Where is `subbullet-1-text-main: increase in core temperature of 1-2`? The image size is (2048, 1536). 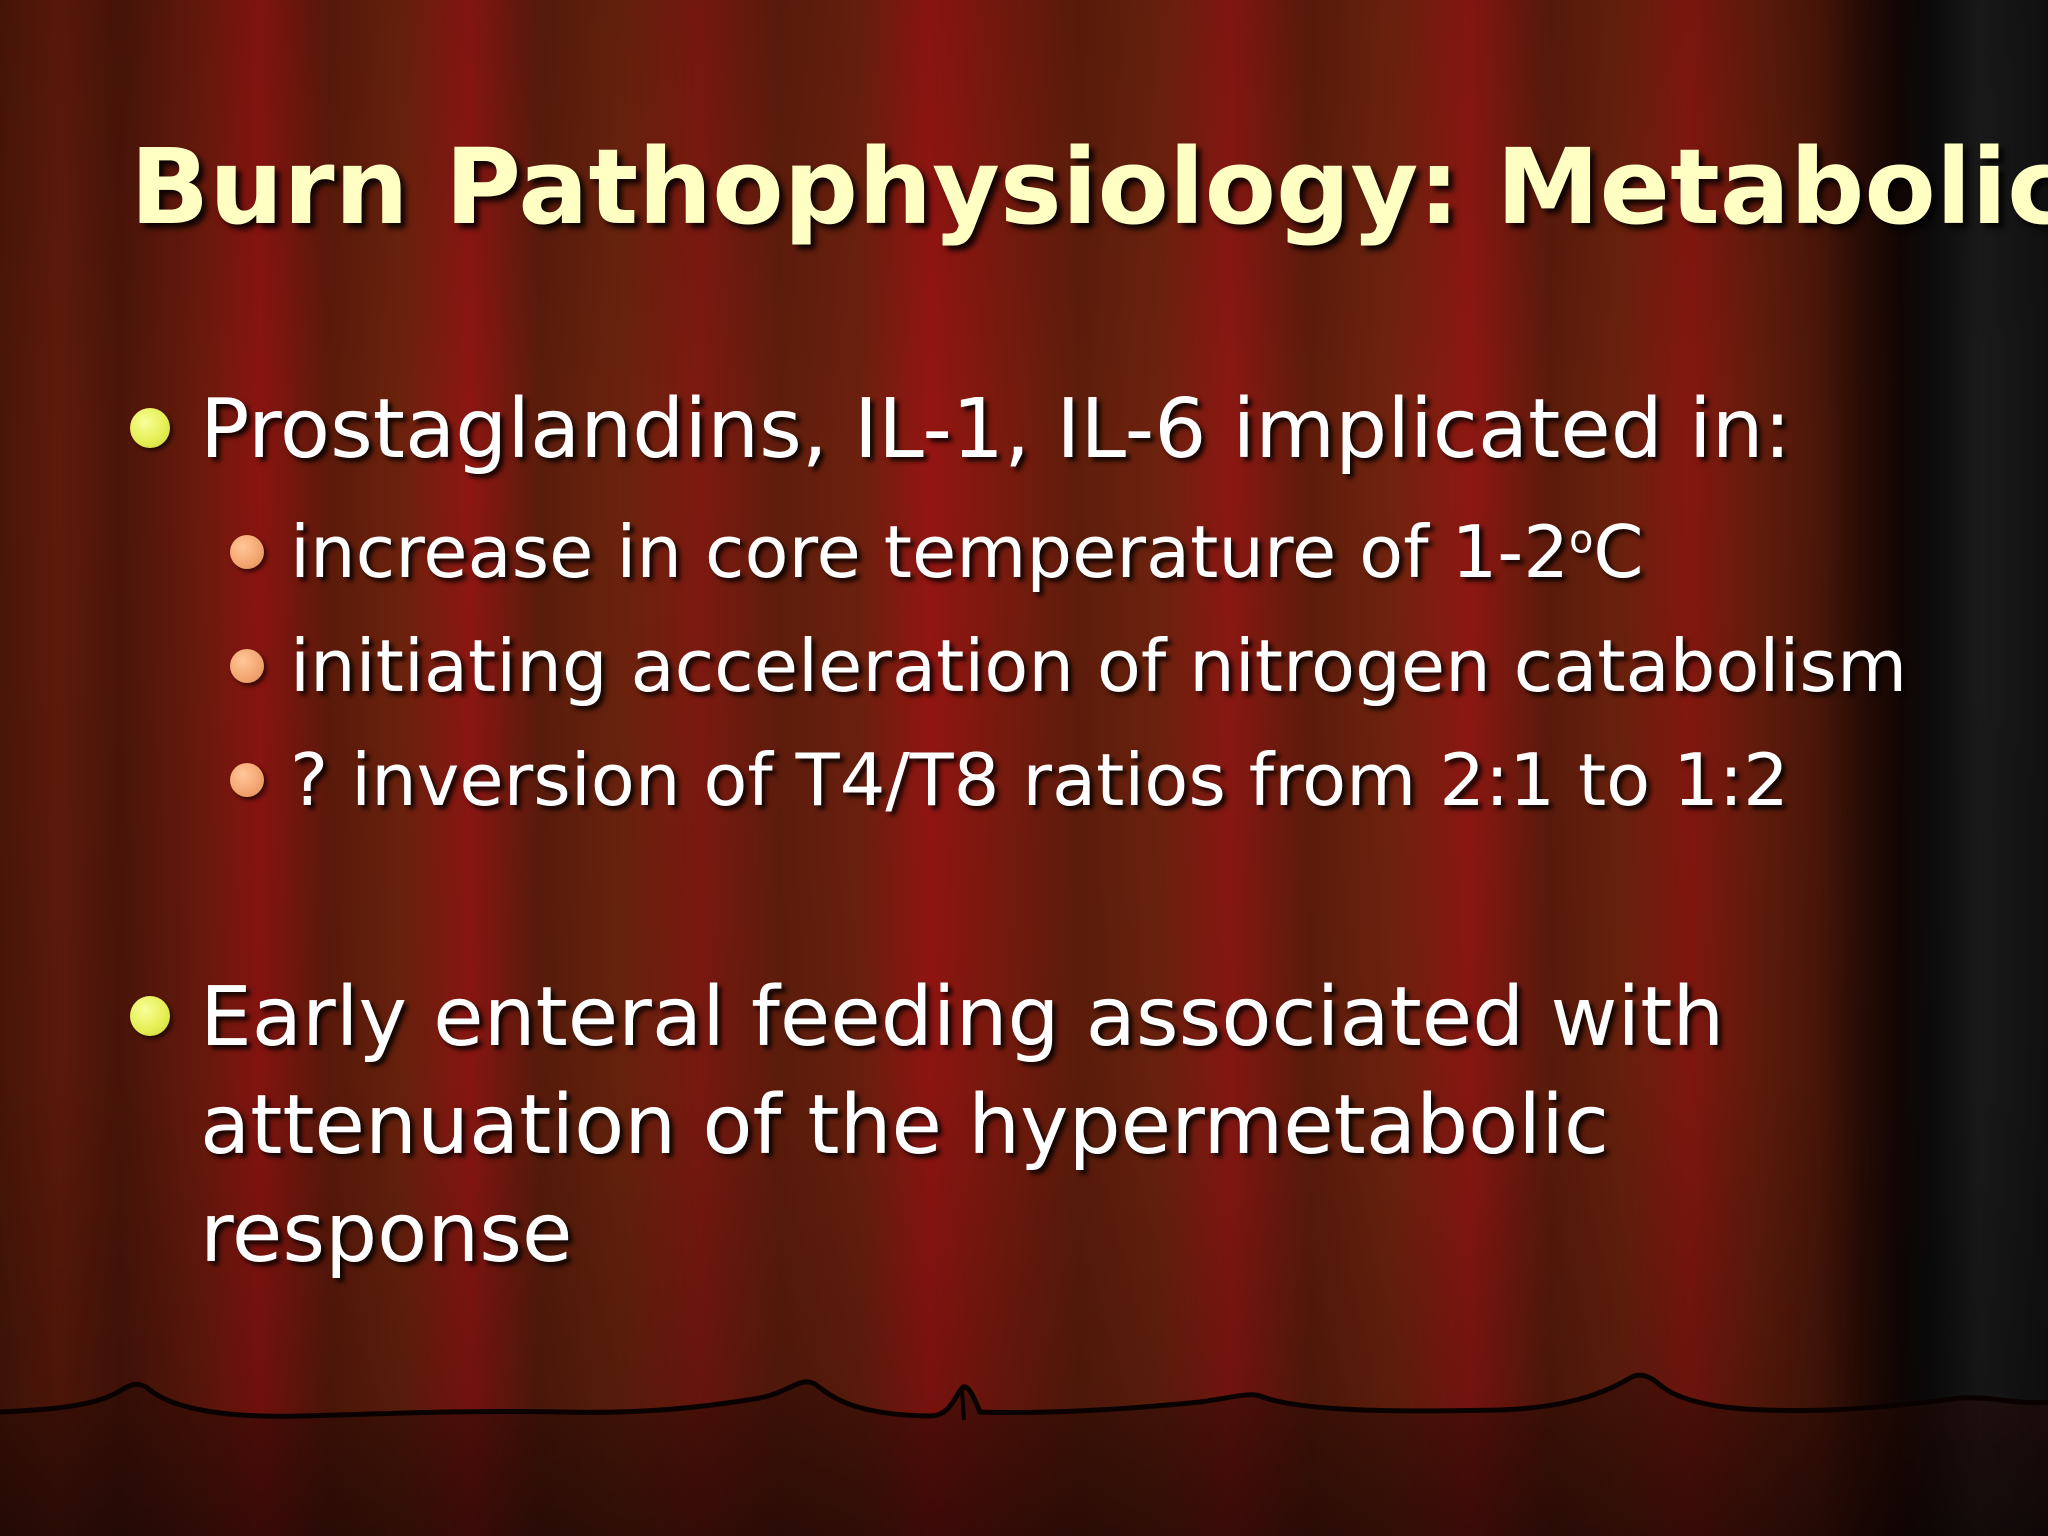 subbullet-1-text-main: increase in core temperature of 1-2 is located at coordinates (930, 552).